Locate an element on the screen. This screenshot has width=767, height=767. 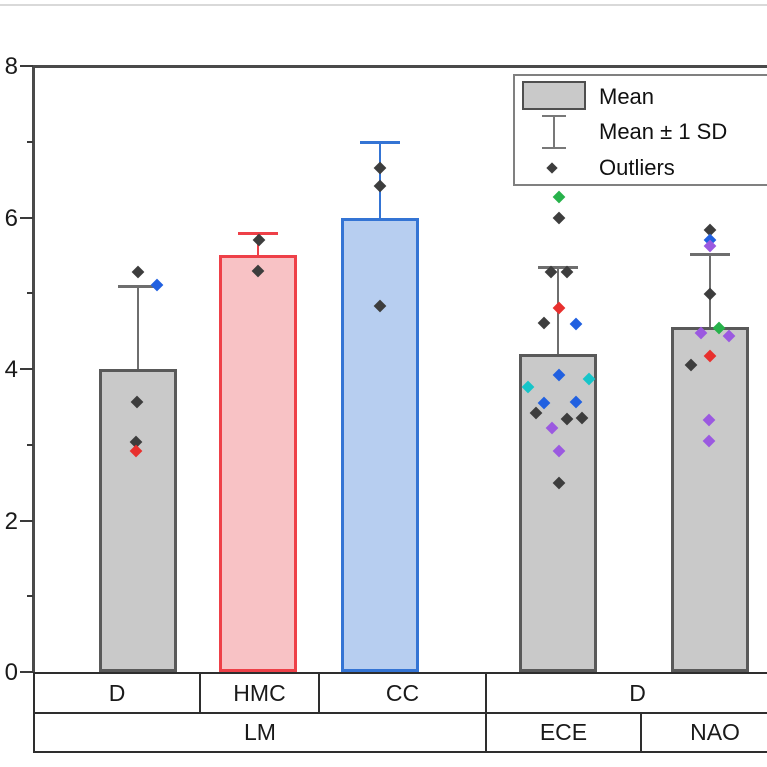
mean-bar-swatch-icon is located at coordinates (554, 95).